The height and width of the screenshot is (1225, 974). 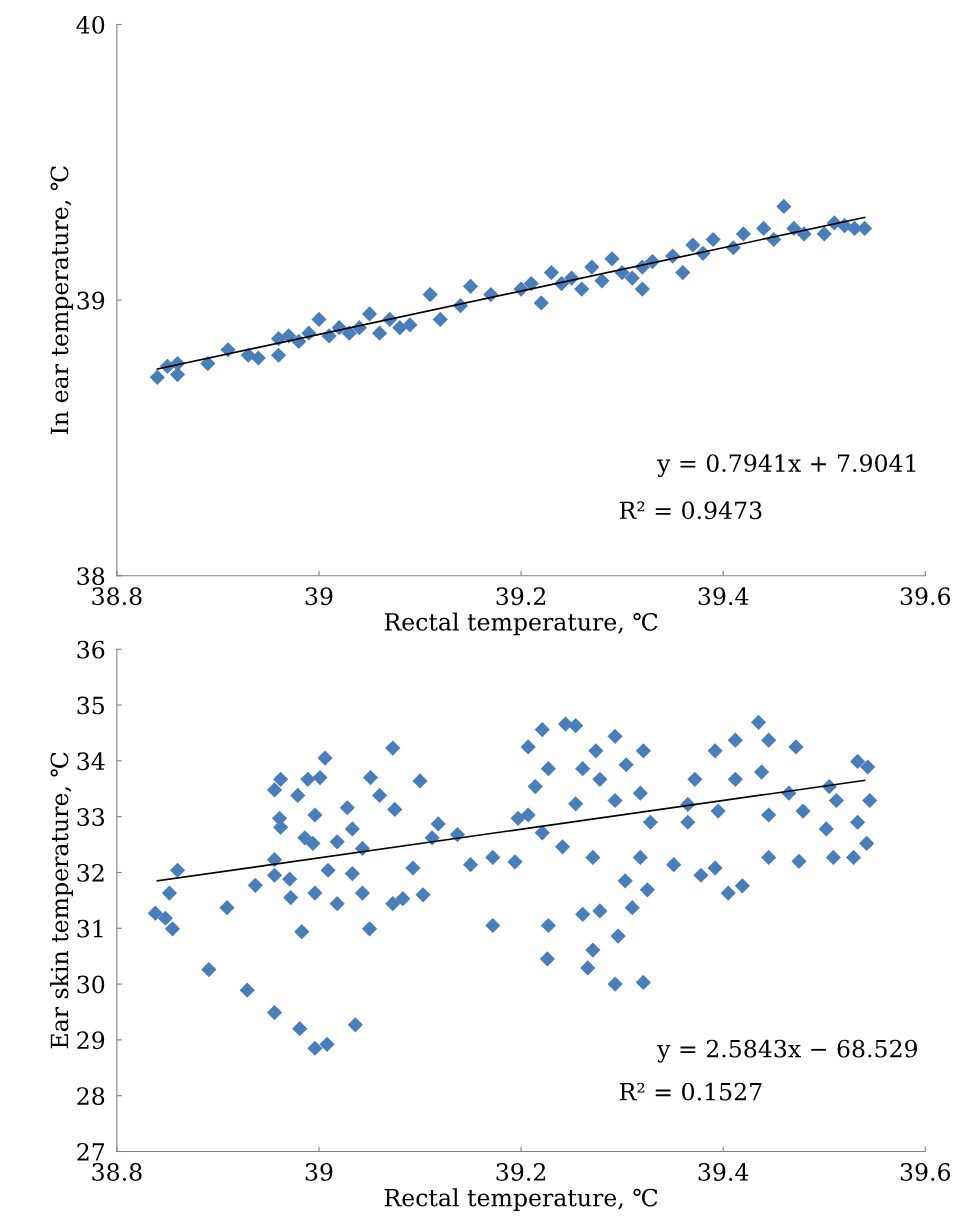 I want to click on y-axis-title: Ear skin temperature, ℃, so click(x=61, y=900).